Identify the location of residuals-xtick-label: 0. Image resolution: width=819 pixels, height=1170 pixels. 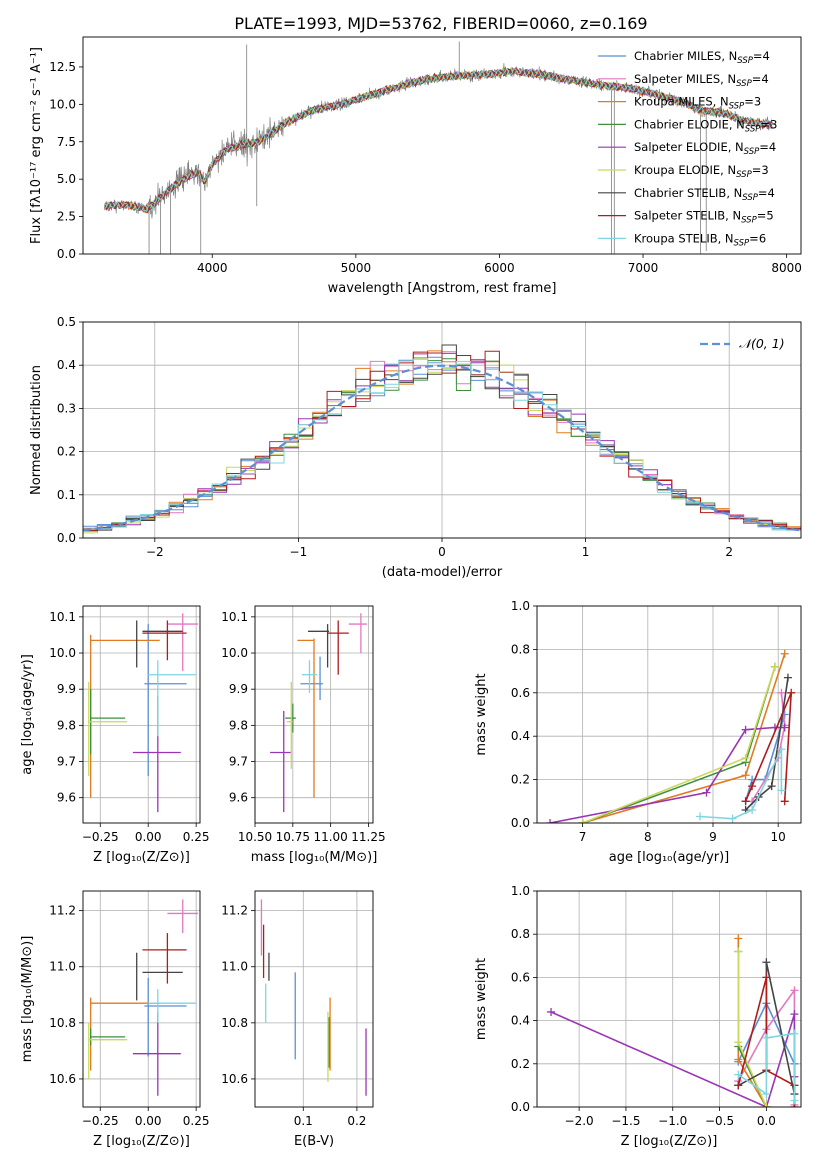
(442, 552).